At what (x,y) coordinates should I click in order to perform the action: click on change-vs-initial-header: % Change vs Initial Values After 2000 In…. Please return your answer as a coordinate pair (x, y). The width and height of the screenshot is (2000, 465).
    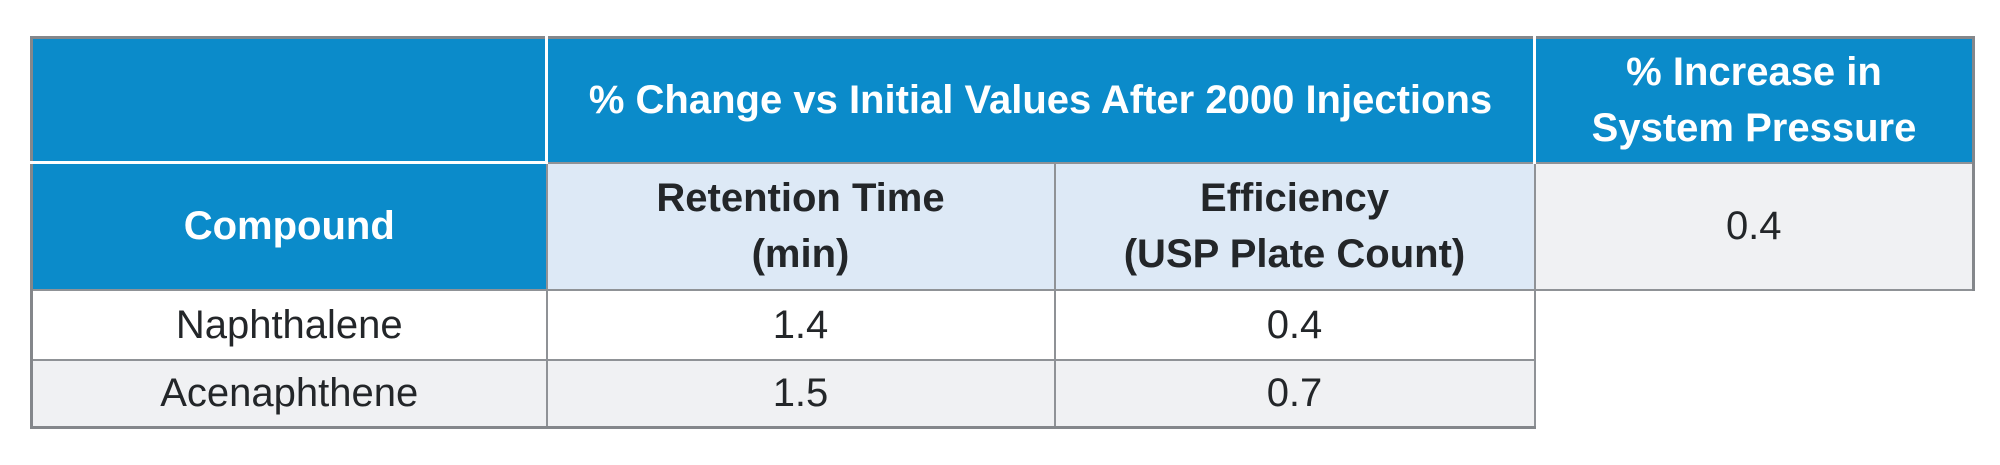
    Looking at the image, I should click on (1040, 100).